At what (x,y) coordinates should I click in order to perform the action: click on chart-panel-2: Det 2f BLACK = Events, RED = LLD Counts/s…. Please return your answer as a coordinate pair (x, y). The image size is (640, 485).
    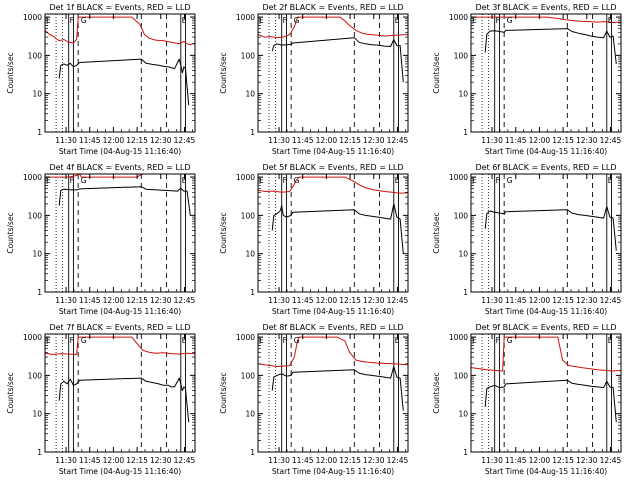
    Looking at the image, I should click on (314, 79).